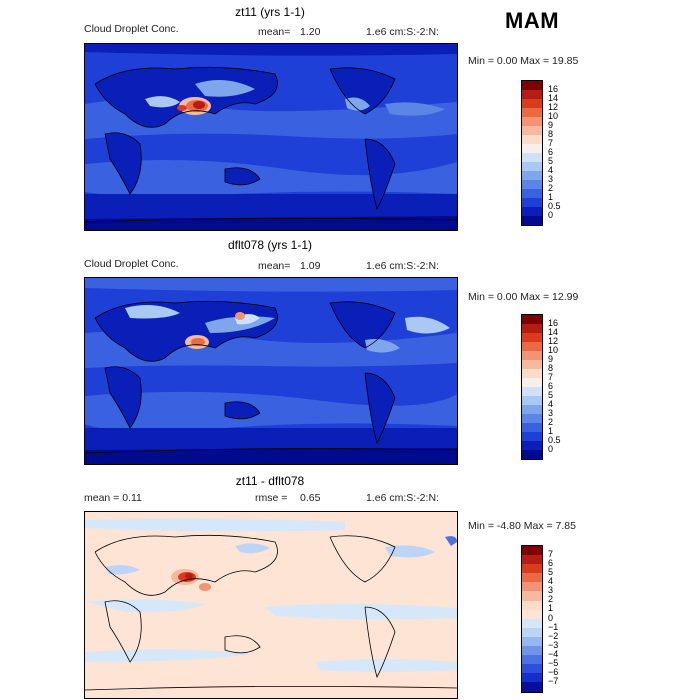 This screenshot has width=700, height=700. What do you see at coordinates (270, 12) in the screenshot?
I see `panel-1-title: zt11 (yrs 1-1)` at bounding box center [270, 12].